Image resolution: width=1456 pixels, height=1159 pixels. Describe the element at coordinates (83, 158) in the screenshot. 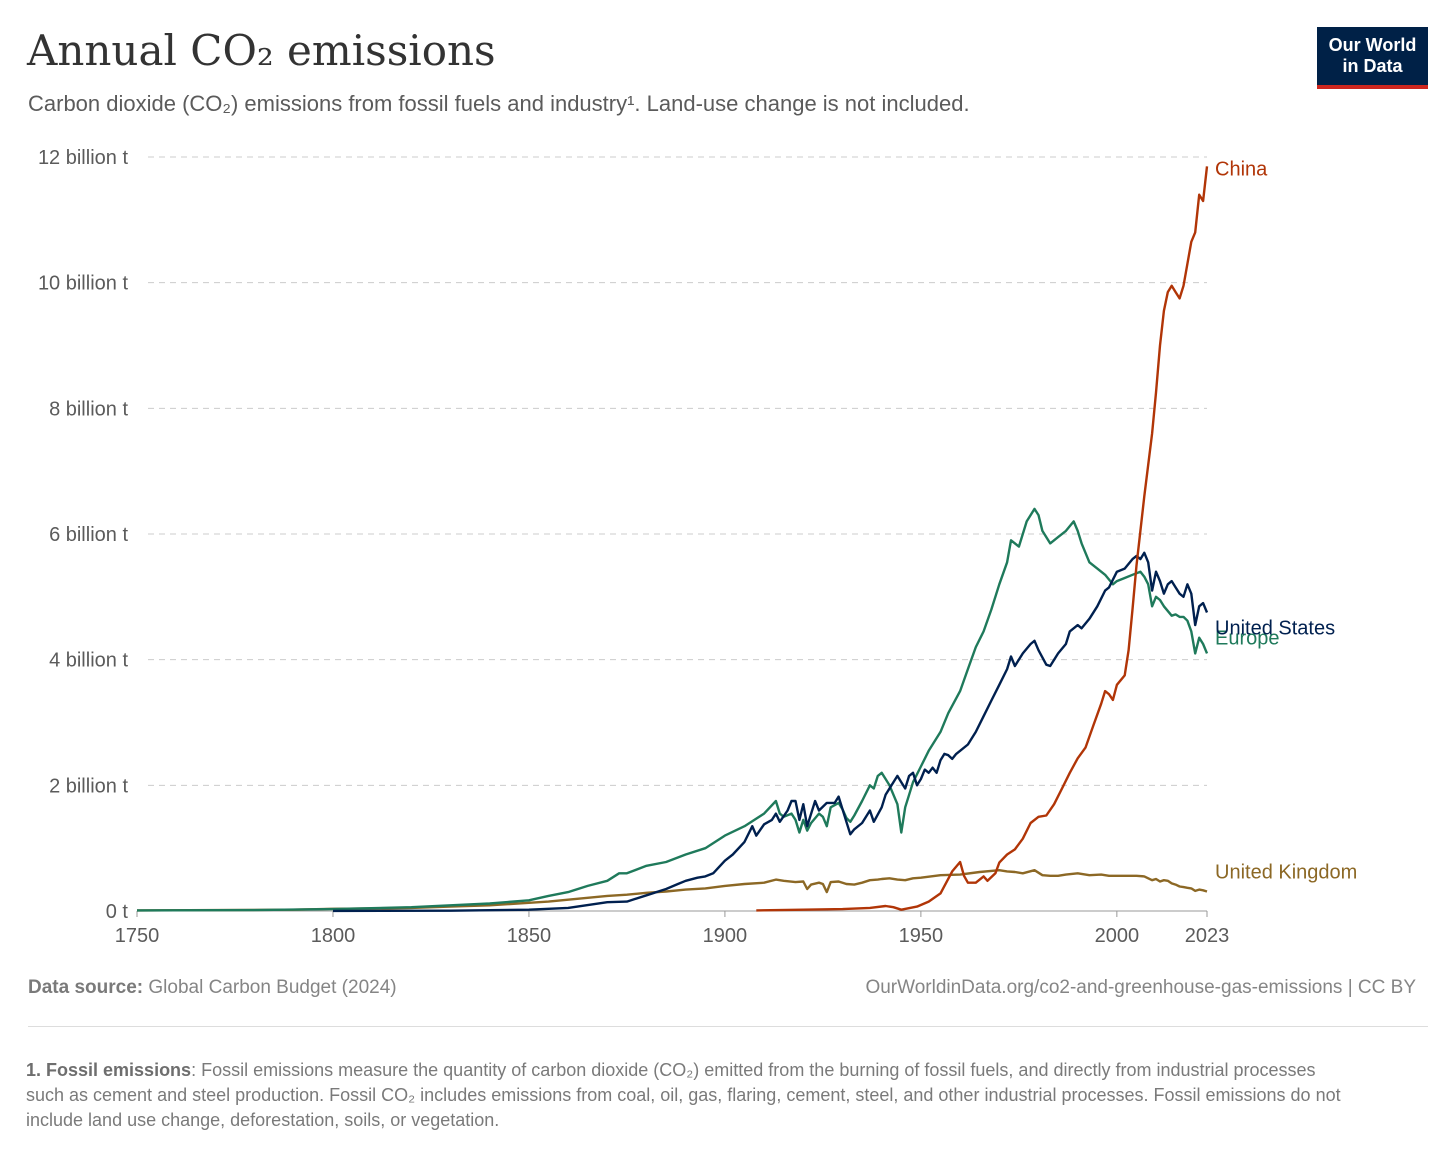

I see `y-tick-label: 12 billion t` at that location.